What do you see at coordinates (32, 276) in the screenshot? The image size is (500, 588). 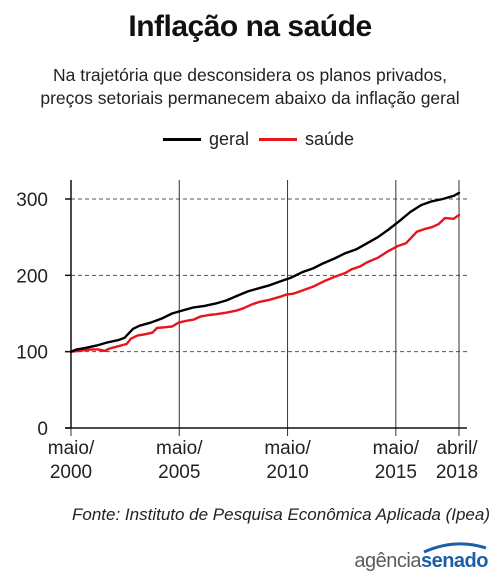 I see `y-tick-label-200: 200` at bounding box center [32, 276].